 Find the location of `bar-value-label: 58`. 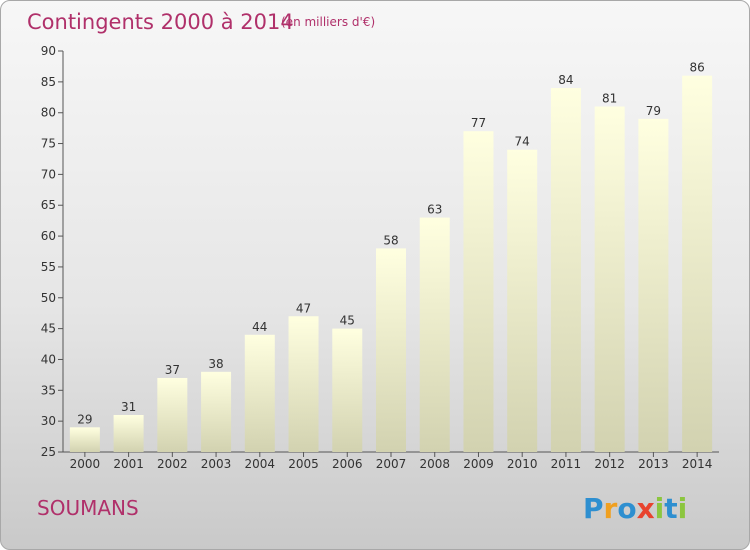

bar-value-label: 58 is located at coordinates (390, 240).